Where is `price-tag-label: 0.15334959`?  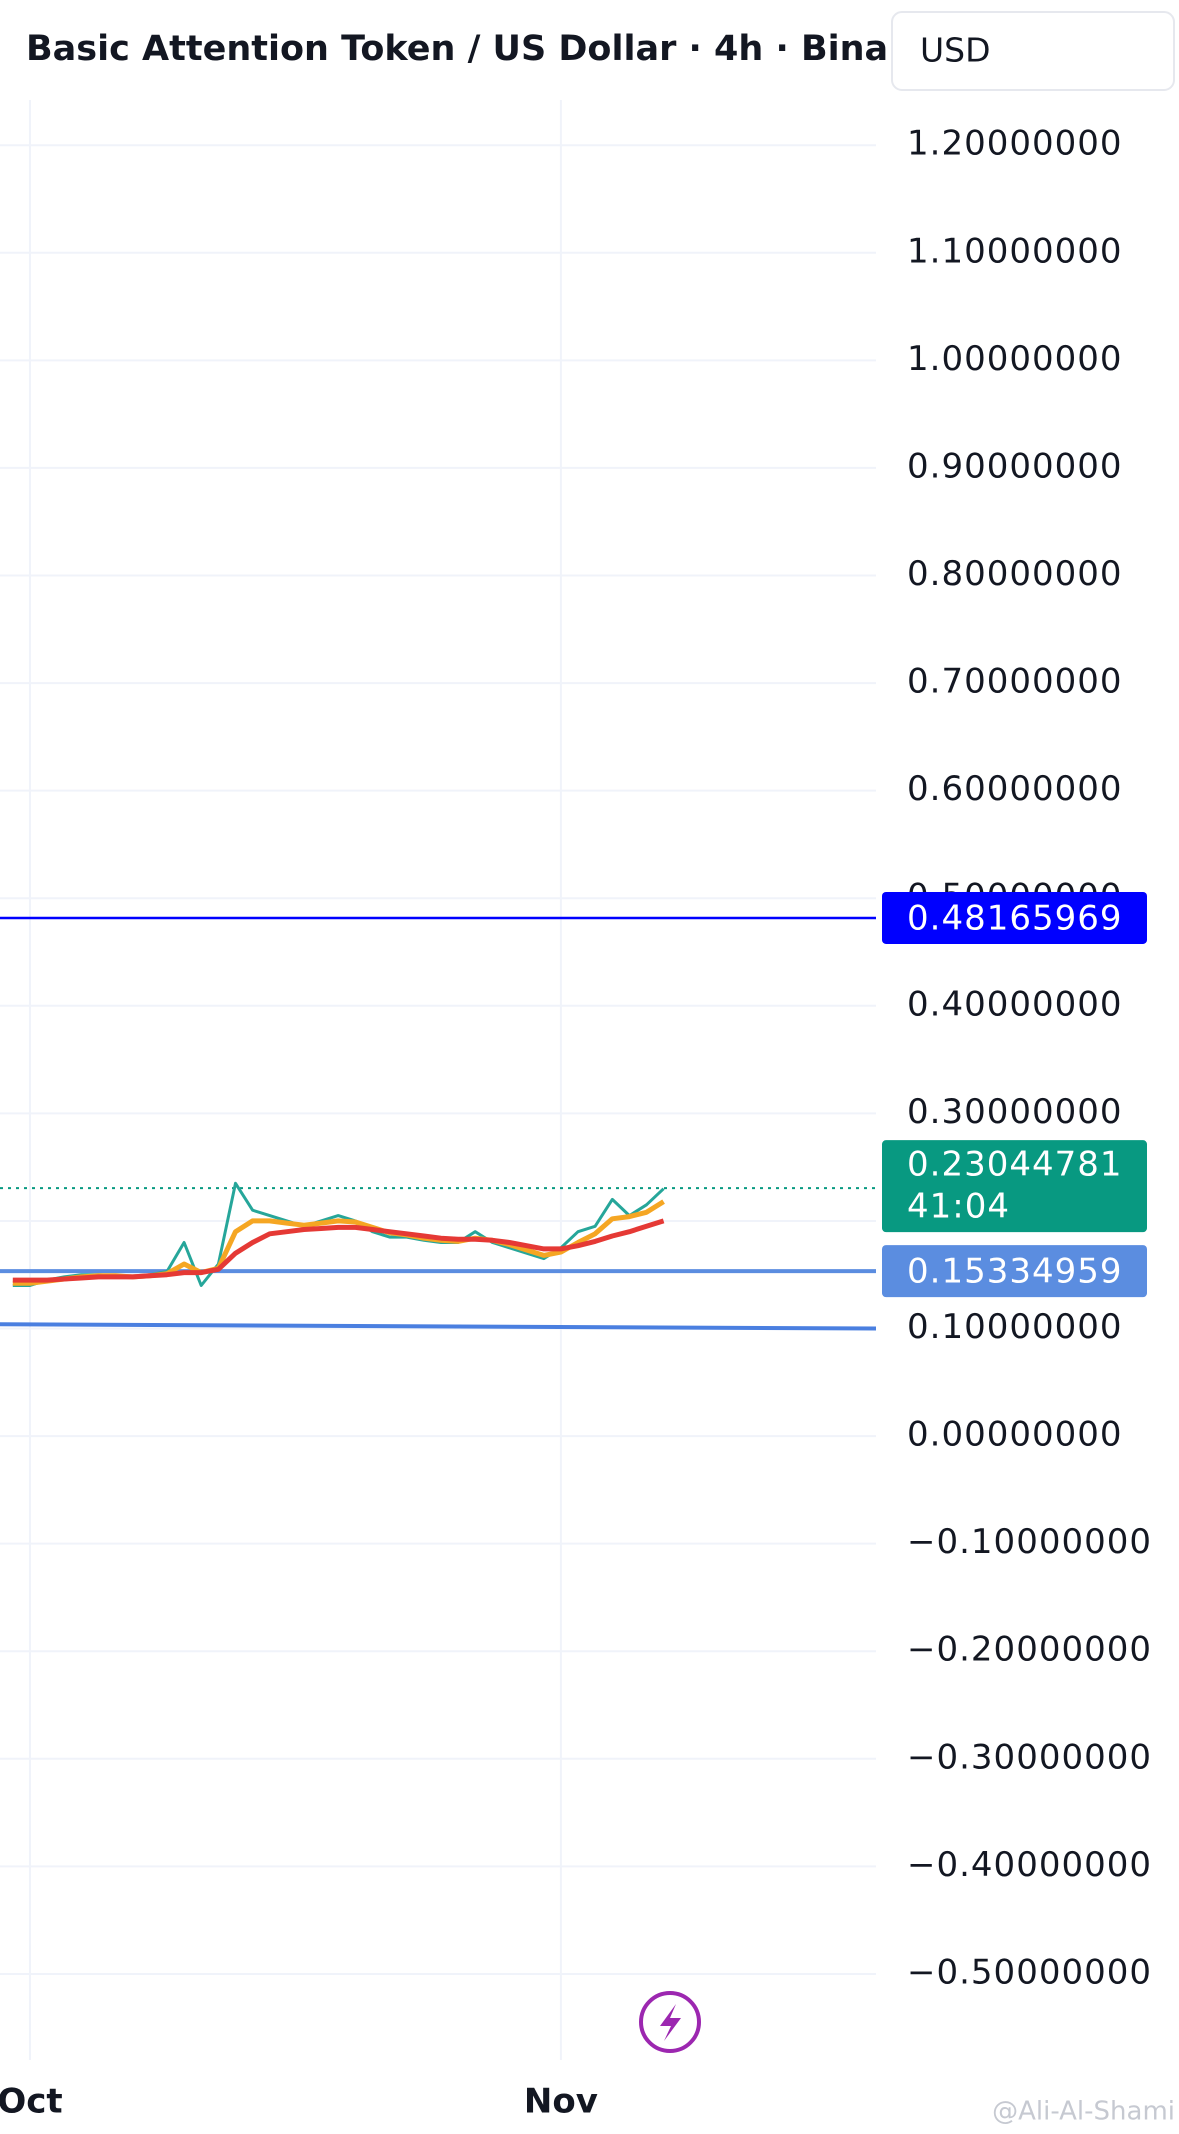 price-tag-label: 0.15334959 is located at coordinates (1015, 1272).